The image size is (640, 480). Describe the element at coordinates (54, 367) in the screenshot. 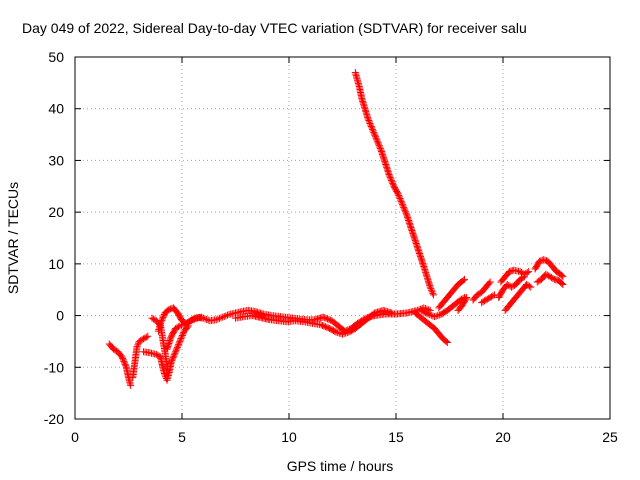

I see `y-tick-label: -10` at that location.